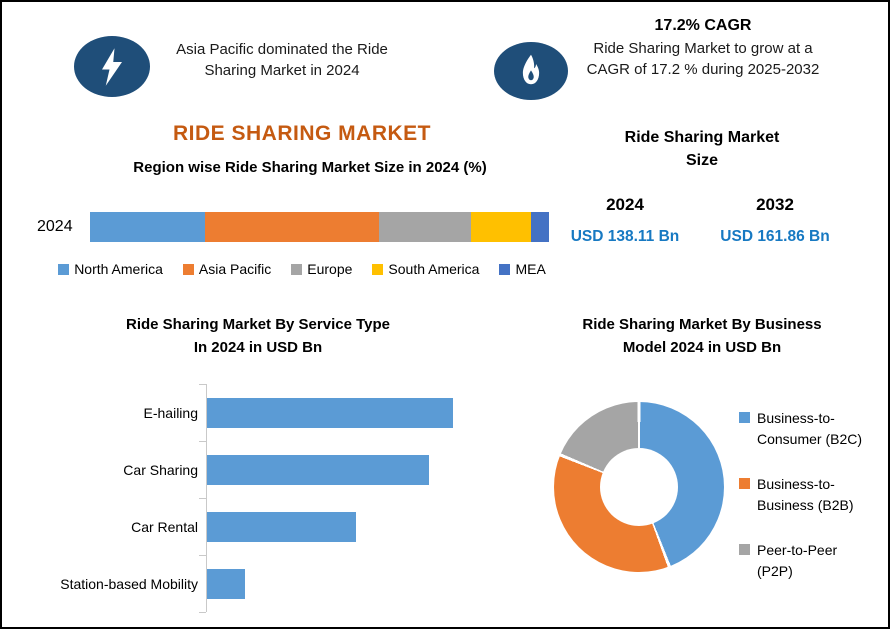 This screenshot has width=890, height=629. Describe the element at coordinates (226, 583) in the screenshot. I see `bar-station-based-mobility` at that location.